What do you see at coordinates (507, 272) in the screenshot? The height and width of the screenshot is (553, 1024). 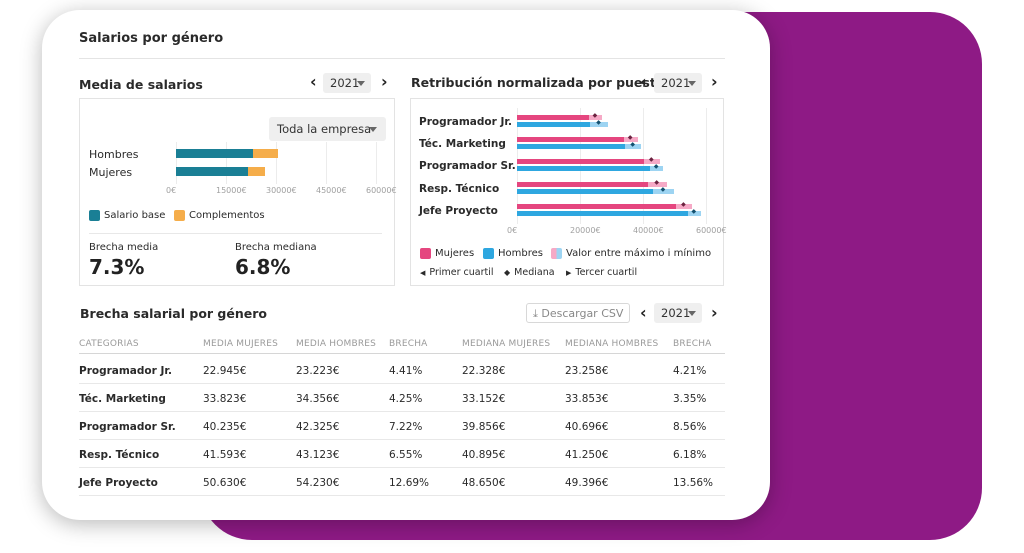 I see `diamond-icon: ◆` at bounding box center [507, 272].